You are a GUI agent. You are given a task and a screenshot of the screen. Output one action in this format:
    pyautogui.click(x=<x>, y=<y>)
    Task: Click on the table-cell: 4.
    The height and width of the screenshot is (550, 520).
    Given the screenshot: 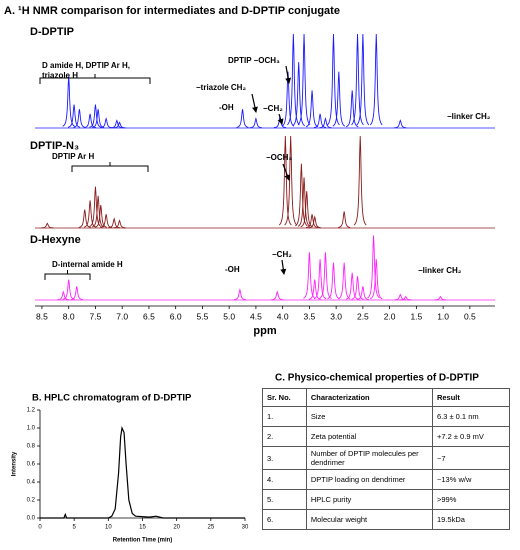 What is the action you would take?
    pyautogui.click(x=284, y=479)
    